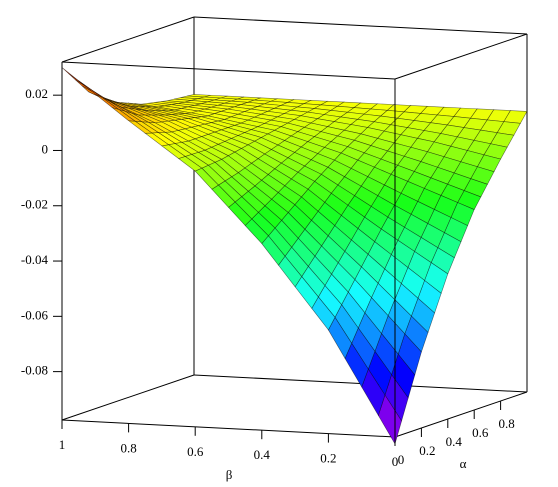 The height and width of the screenshot is (487, 558). I want to click on x-tick-label: 0, so click(395, 461).